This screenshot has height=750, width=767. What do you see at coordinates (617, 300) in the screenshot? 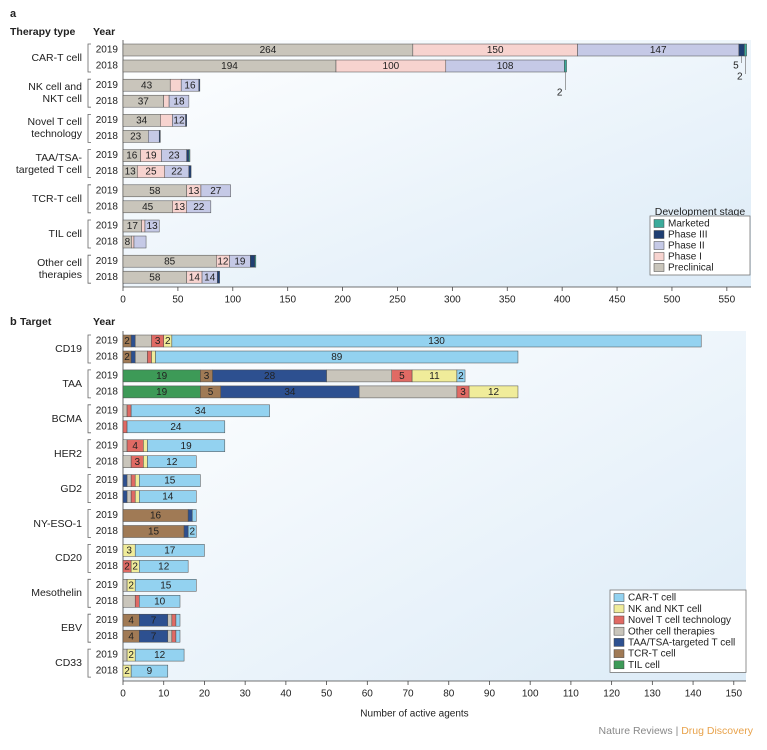
I see `x-tick-label: 450` at bounding box center [617, 300].